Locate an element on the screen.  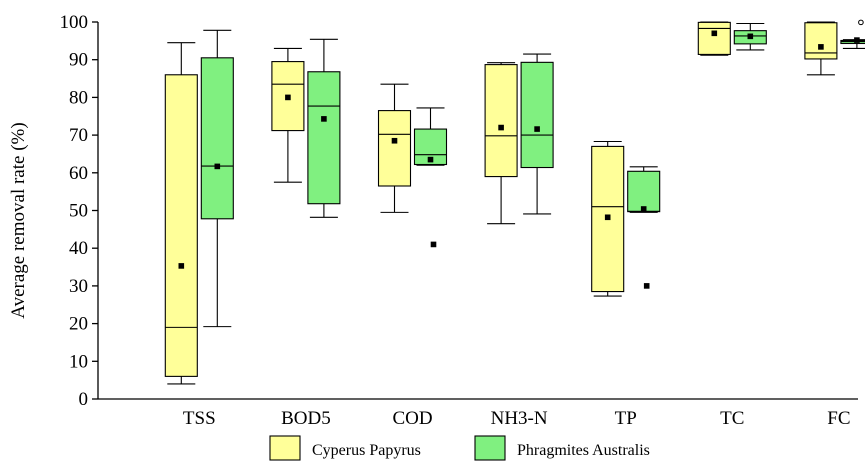
y-axis-ticks: 0 10 20 30 40 50 60 70 80 90 100 is located at coordinates (79, 211).